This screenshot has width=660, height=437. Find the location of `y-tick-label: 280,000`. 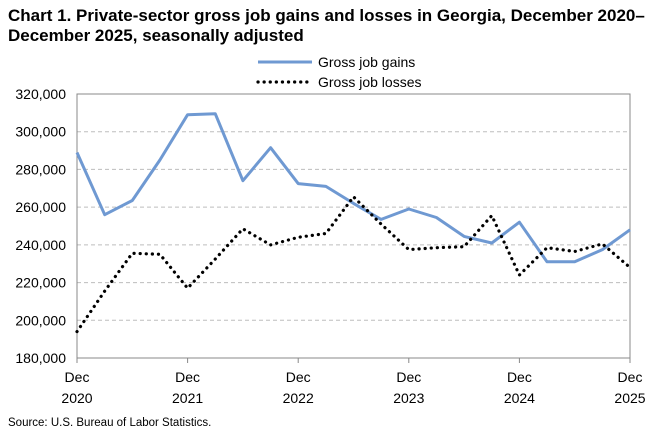

y-tick-label: 280,000 is located at coordinates (40, 169).